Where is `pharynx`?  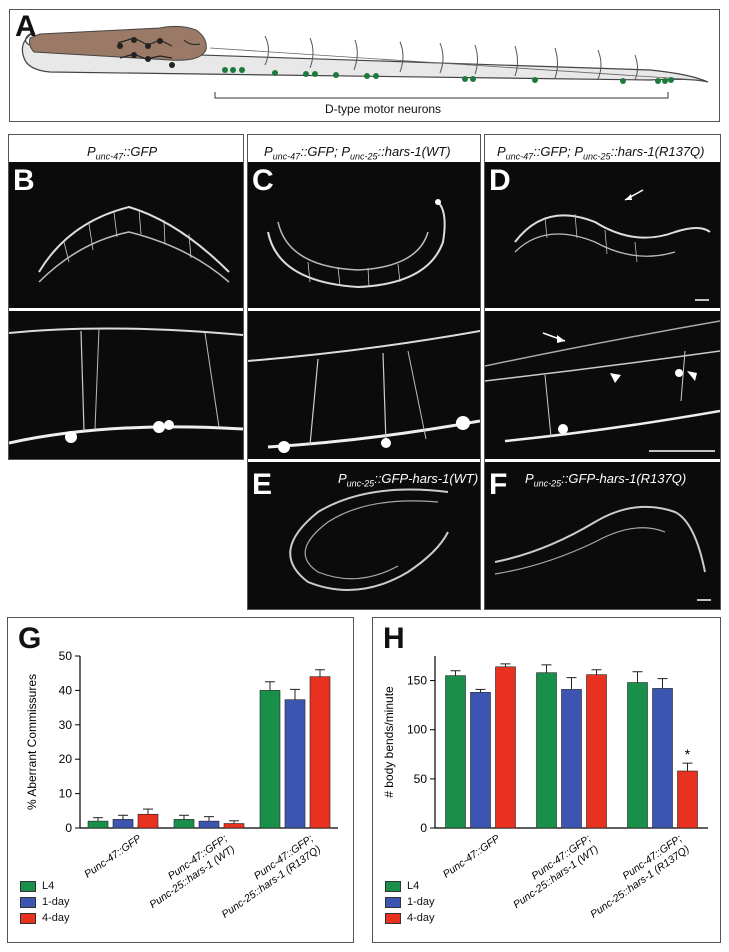 pharynx is located at coordinates (118, 43).